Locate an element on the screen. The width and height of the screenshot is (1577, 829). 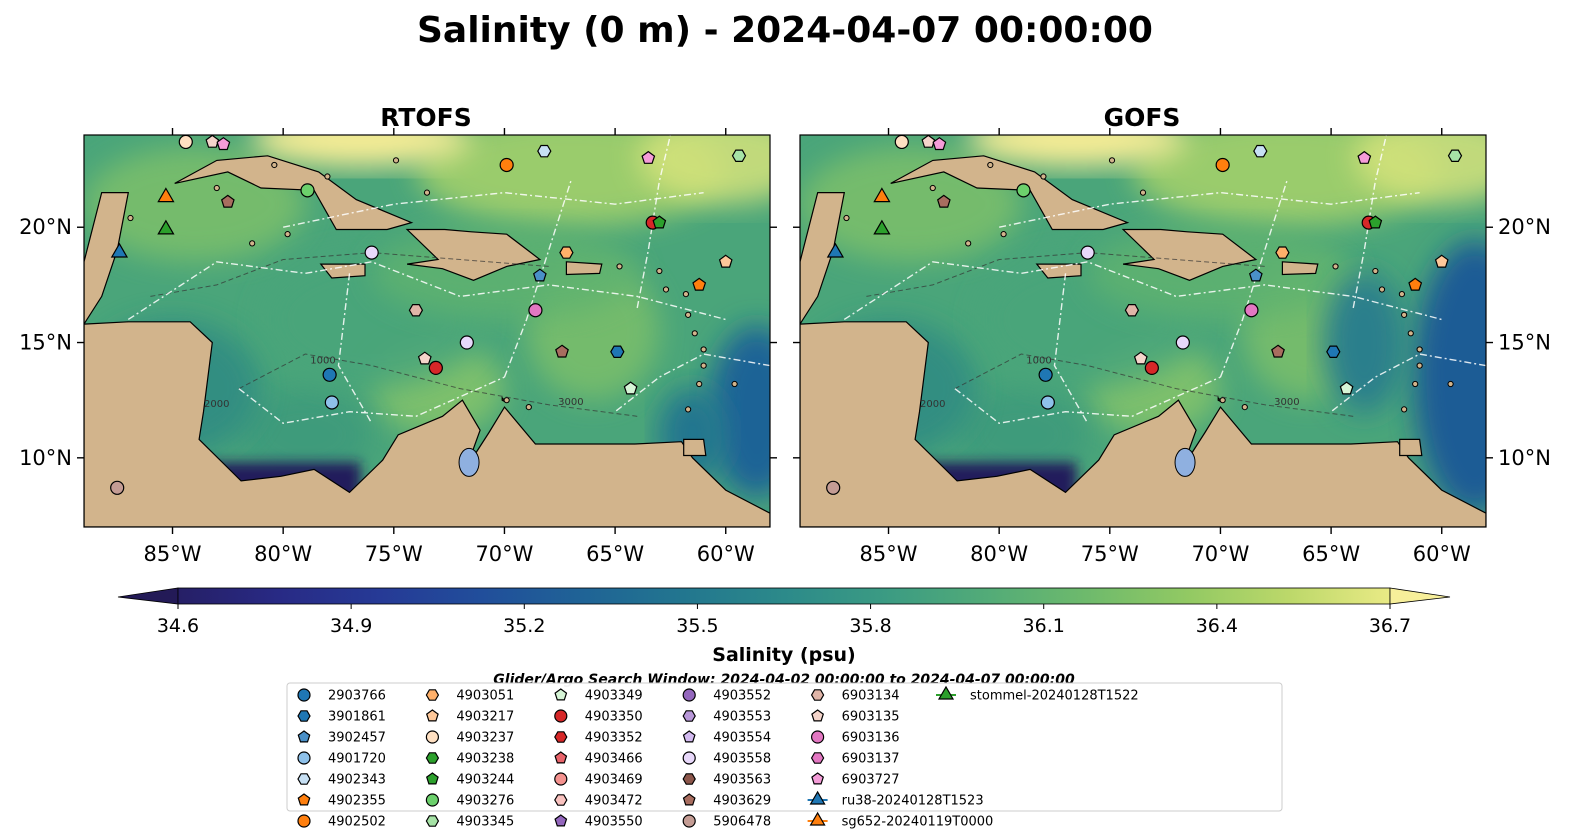
float-4903237-marker is located at coordinates (185, 142).